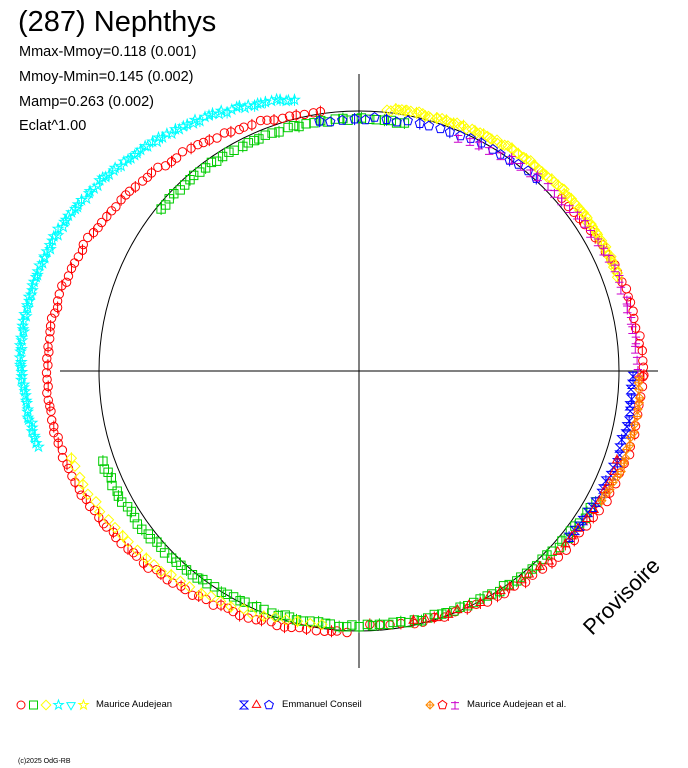 Image resolution: width=688 pixels, height=768 pixels. What do you see at coordinates (237, 704) in the screenshot?
I see `legend-symbols` at bounding box center [237, 704].